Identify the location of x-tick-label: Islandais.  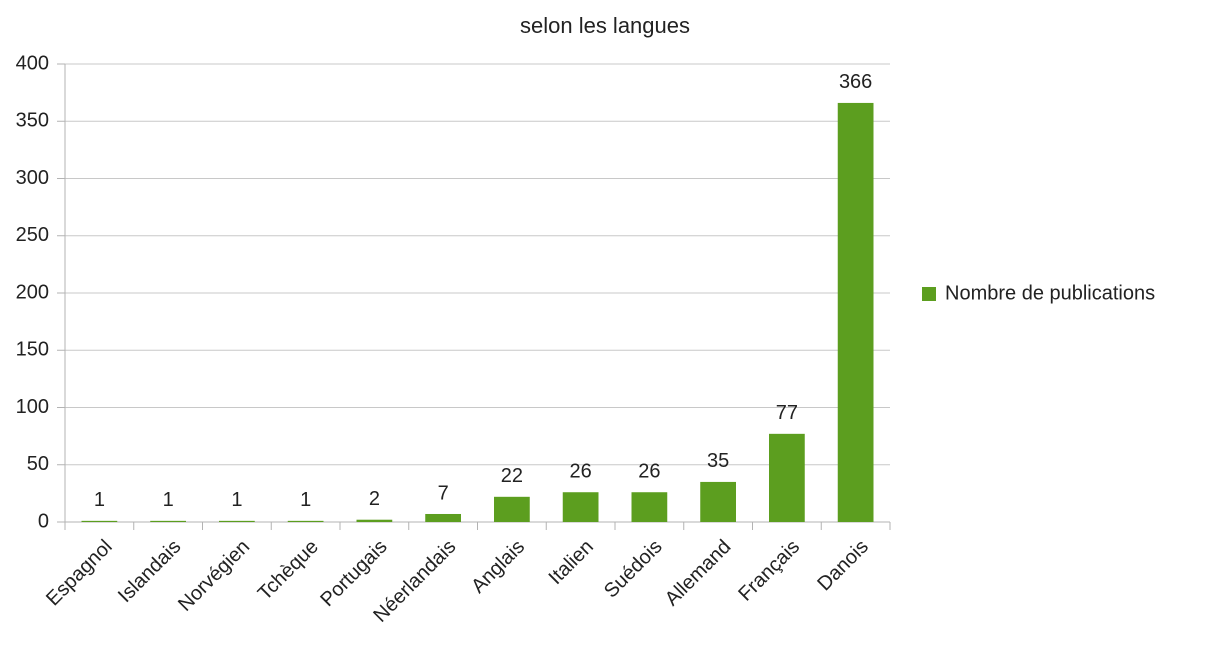
(149, 571).